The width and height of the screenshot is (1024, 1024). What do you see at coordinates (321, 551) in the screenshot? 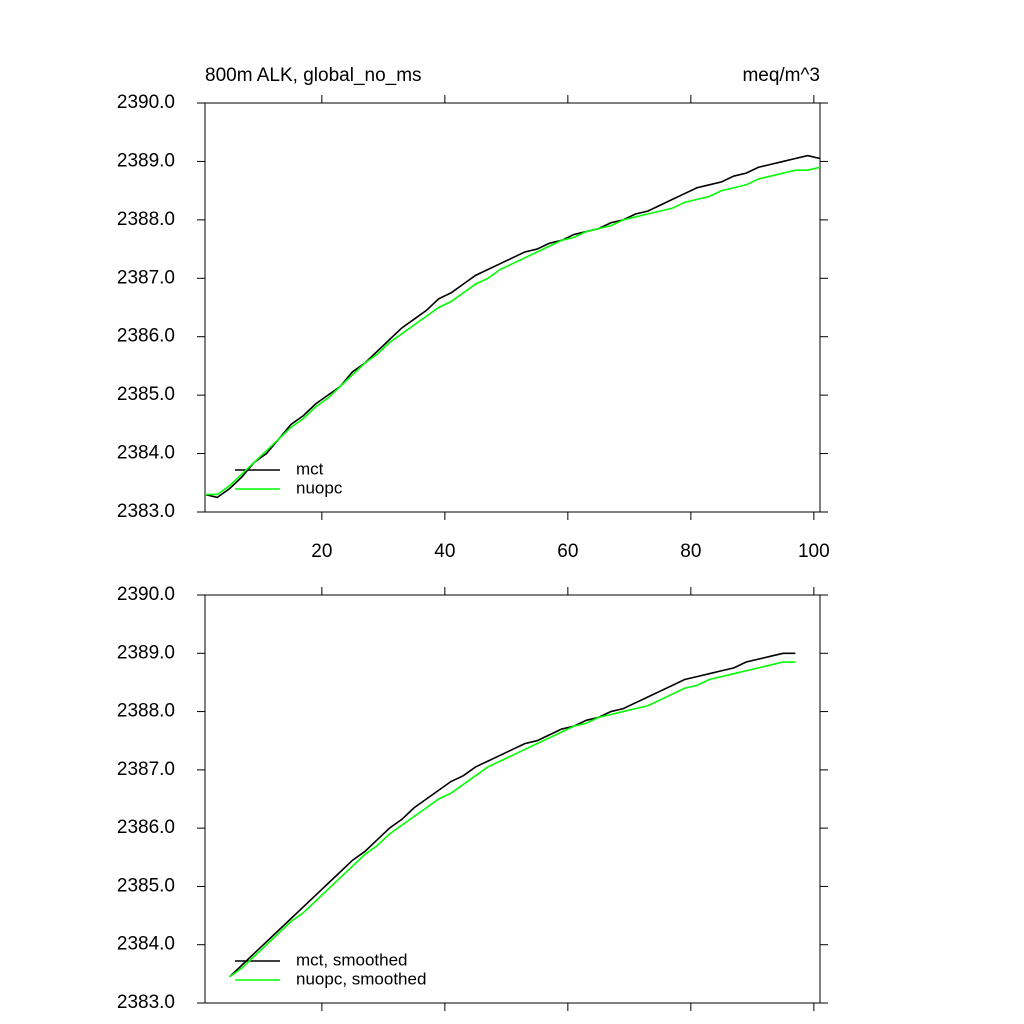
I see `x-tick-label: 20` at bounding box center [321, 551].